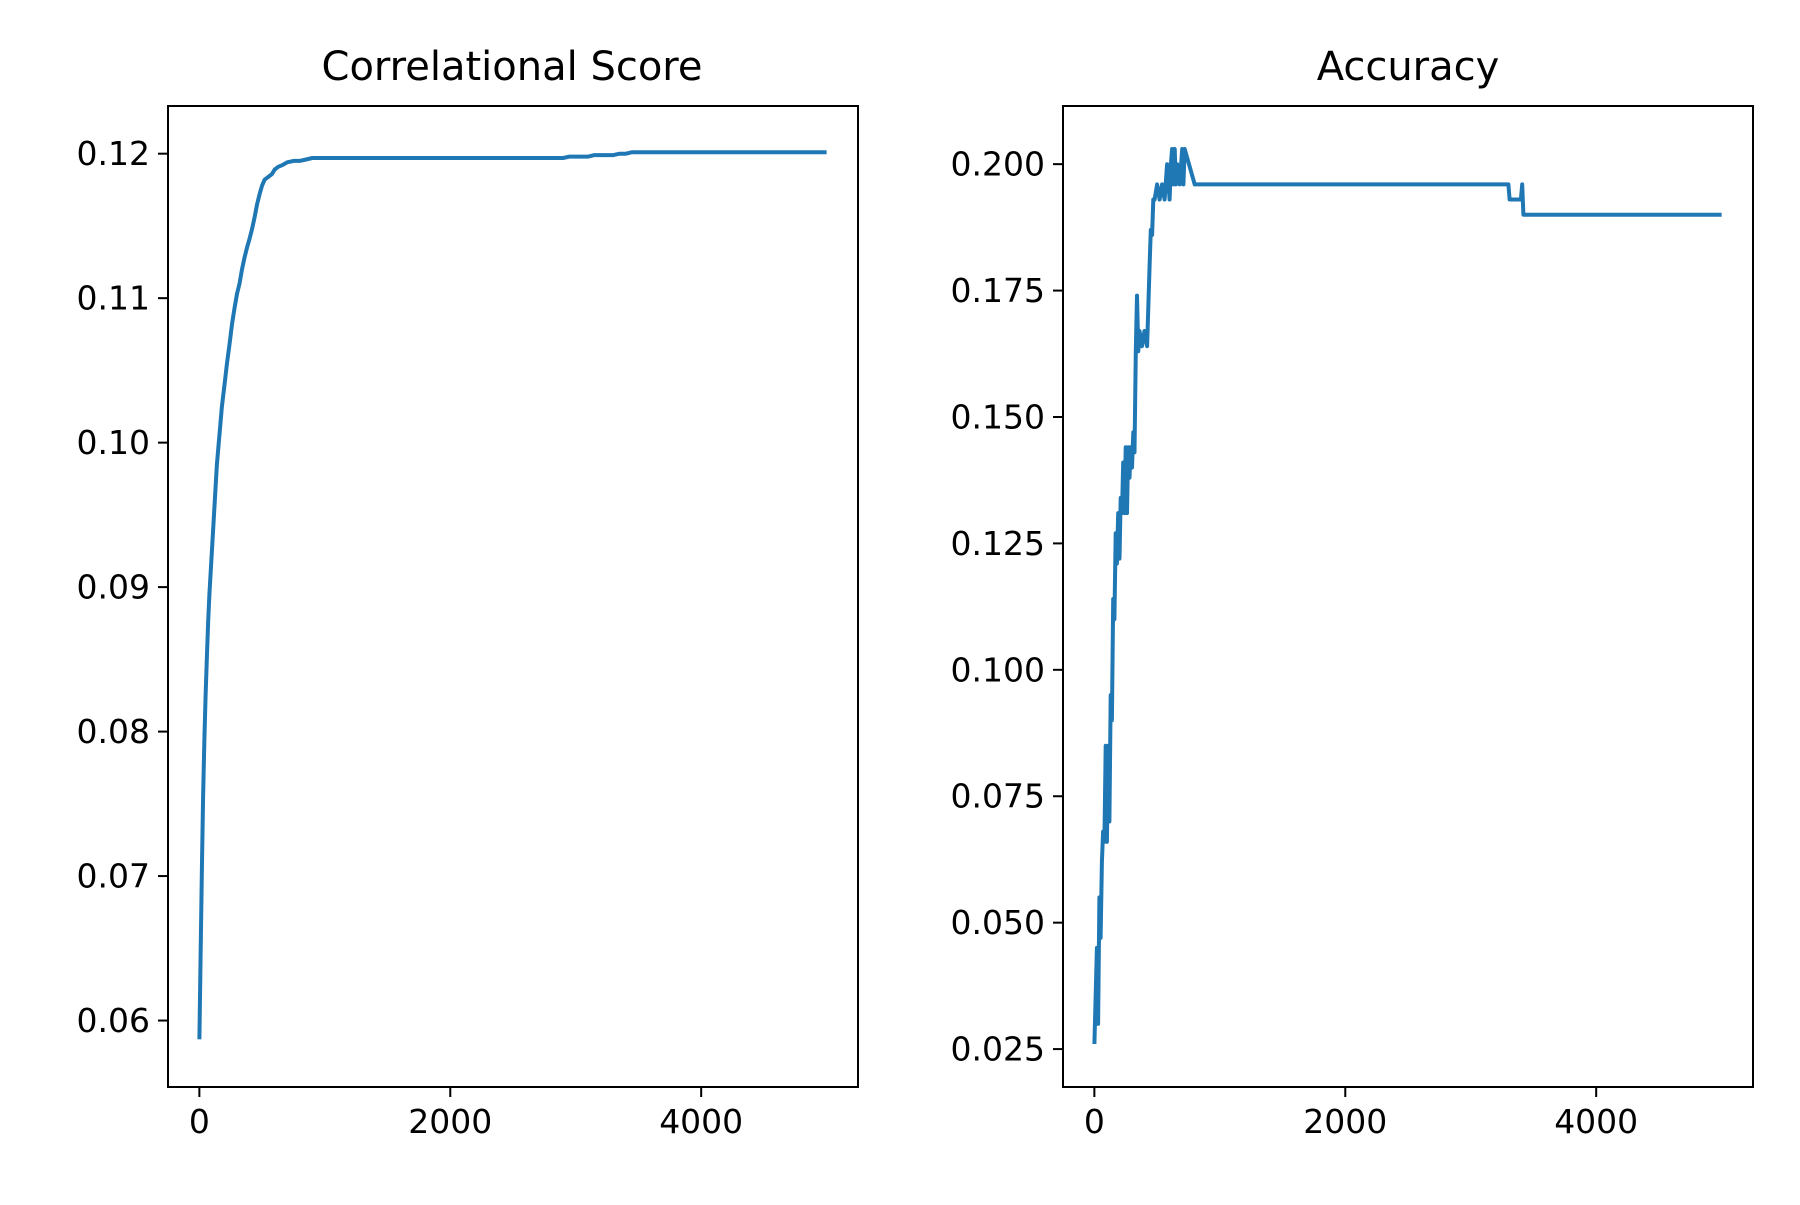 Image resolution: width=1800 pixels, height=1205 pixels. What do you see at coordinates (113, 442) in the screenshot?
I see `y-tick-label: 0.10` at bounding box center [113, 442].